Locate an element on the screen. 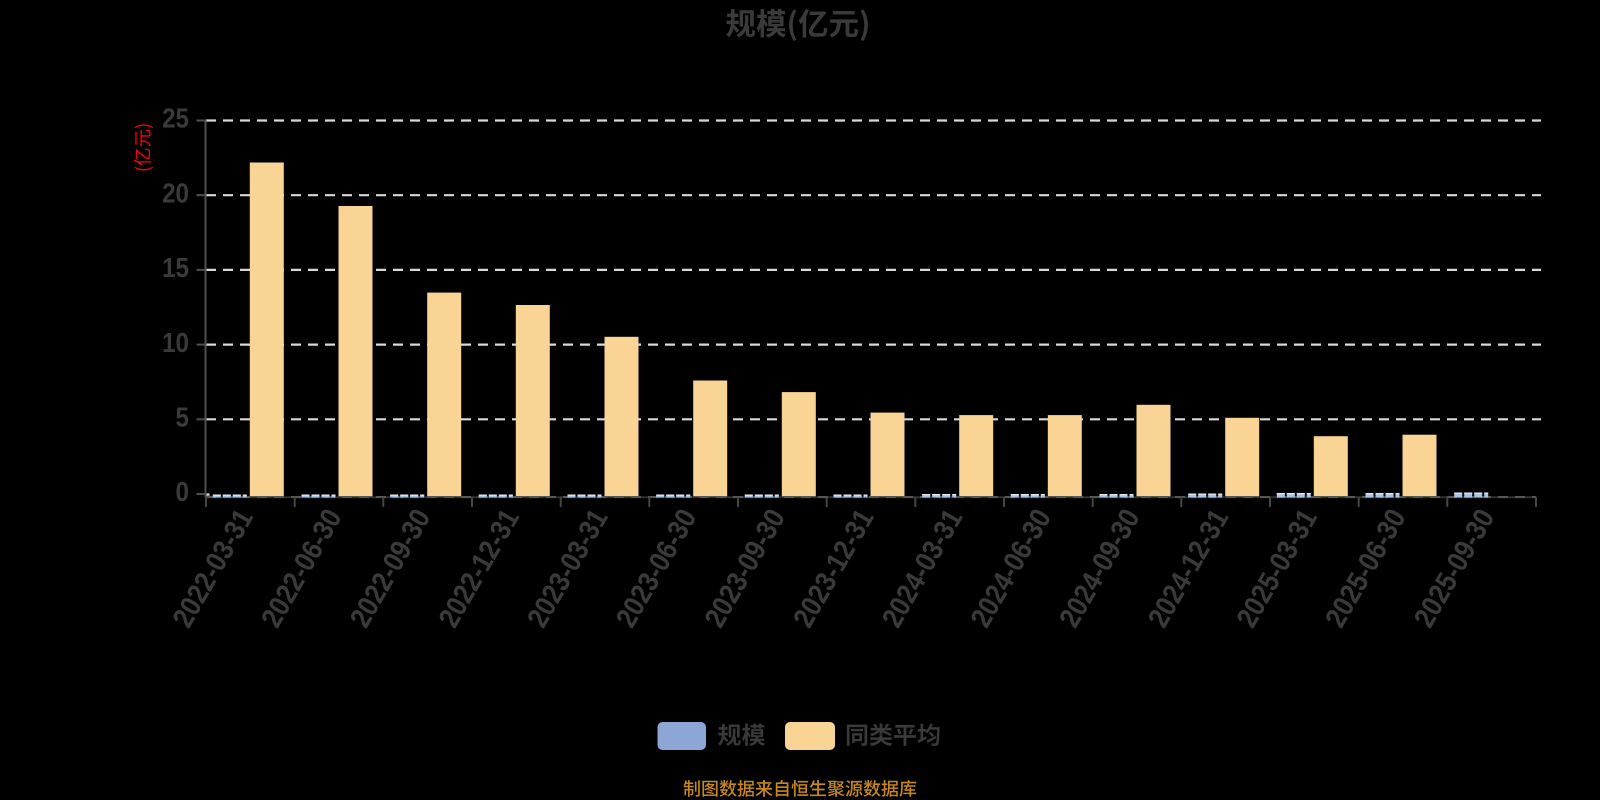  svg-text: 10 is located at coordinates (175, 343).